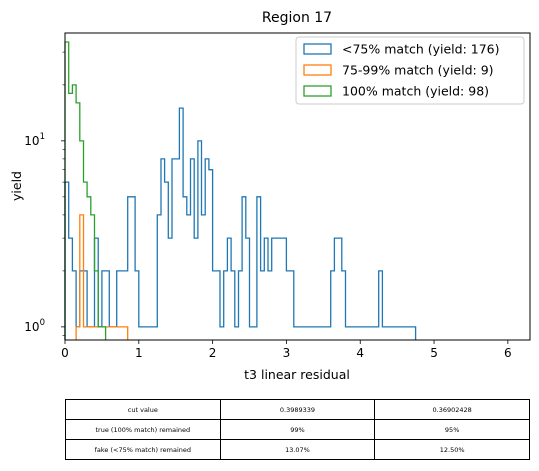 This screenshot has width=539, height=471. I want to click on table-cell: 13.07%, so click(297, 449).